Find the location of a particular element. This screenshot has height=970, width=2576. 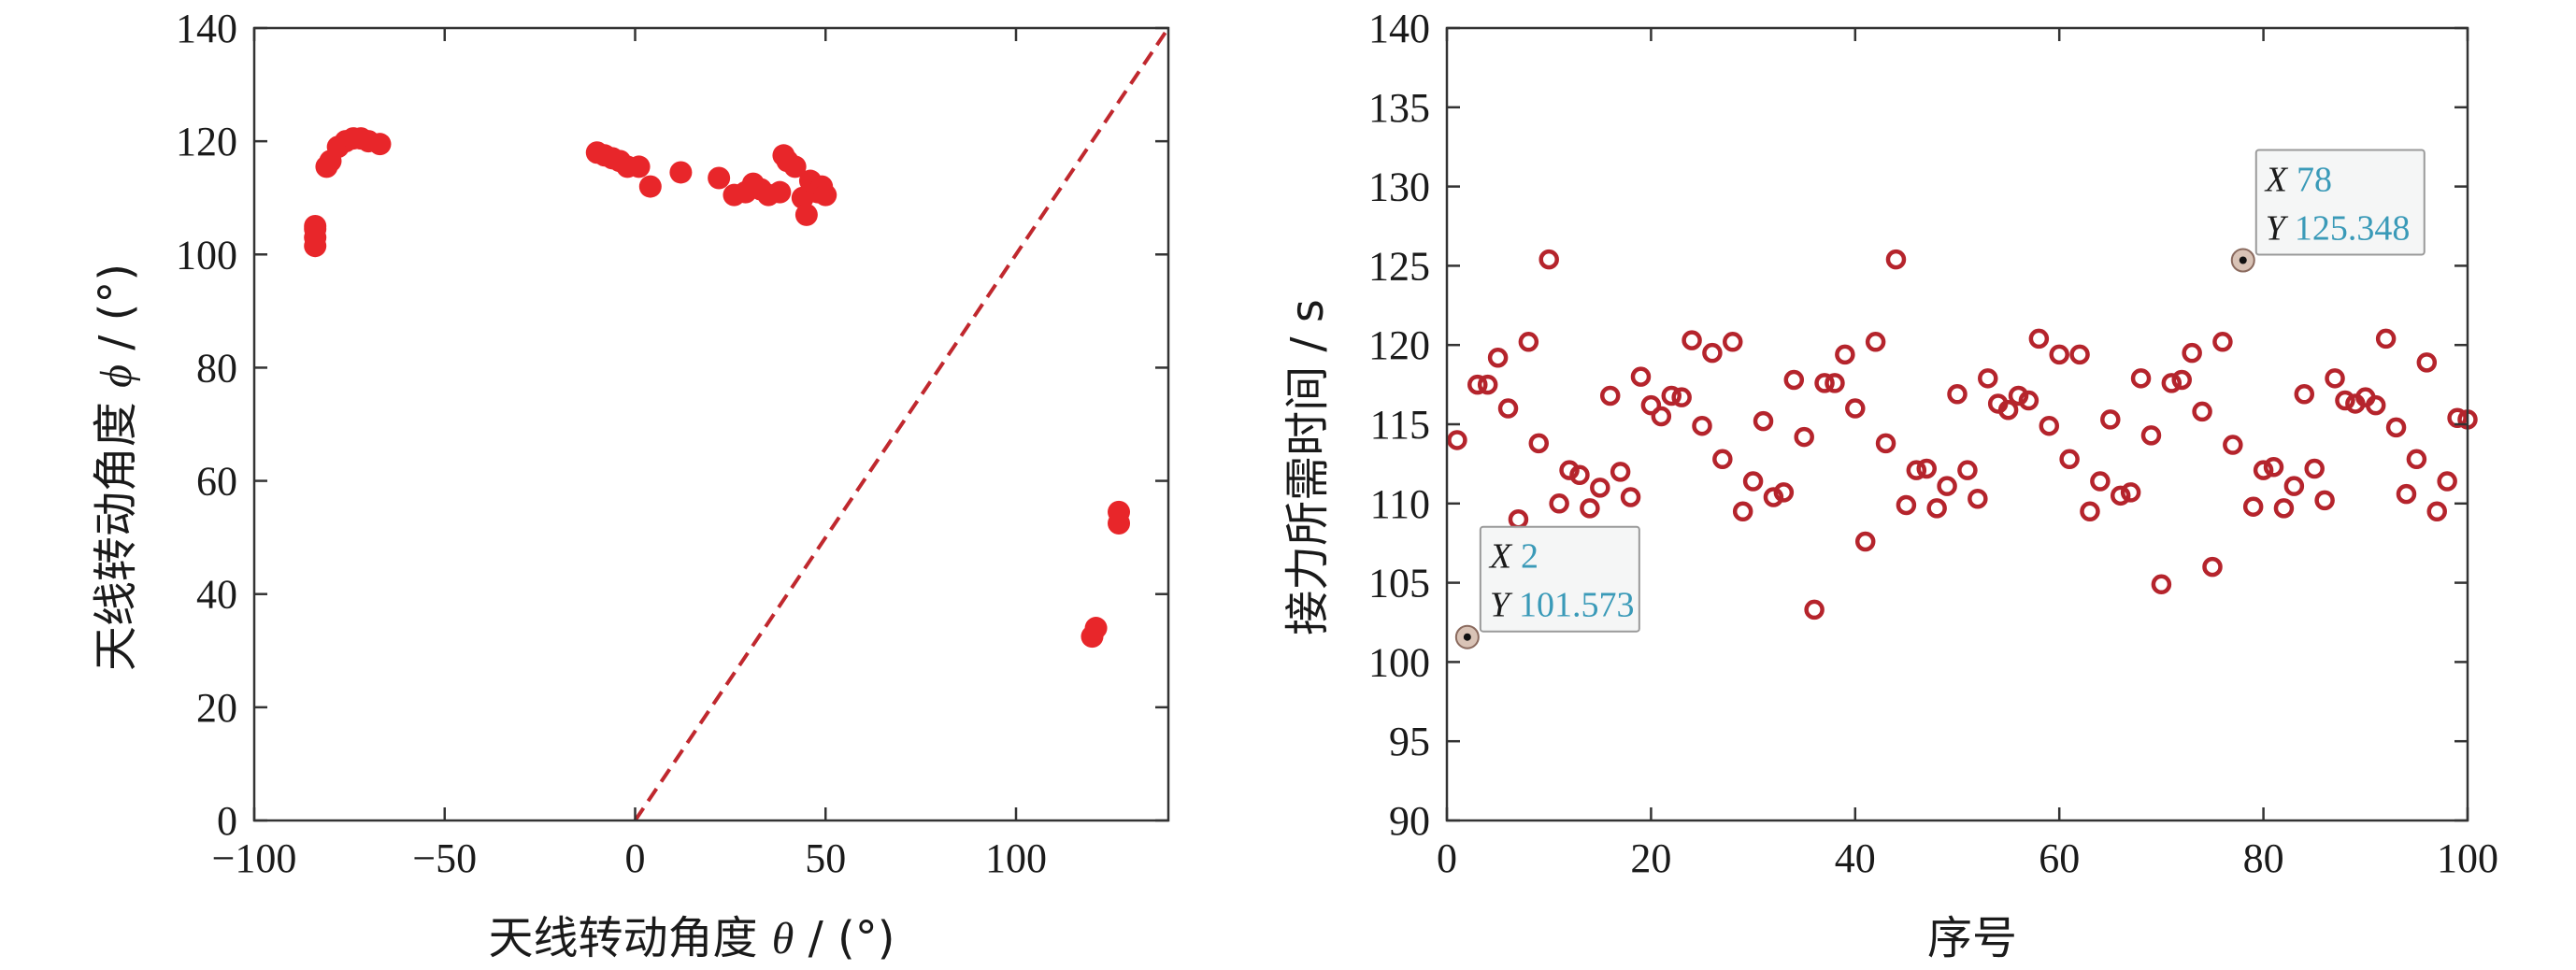

x-tick-label: −50 is located at coordinates (444, 858).